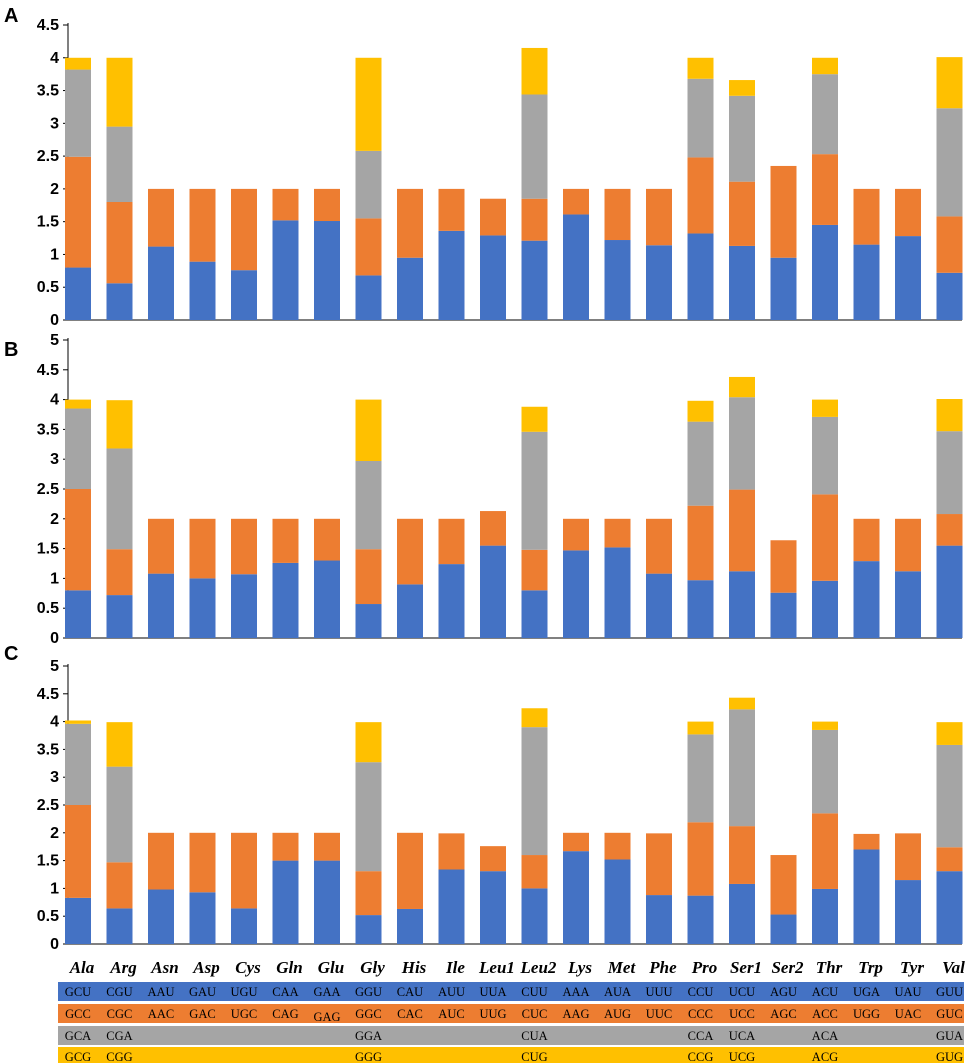  What do you see at coordinates (82, 967) in the screenshot?
I see `aa-label-Ala: Ala` at bounding box center [82, 967].